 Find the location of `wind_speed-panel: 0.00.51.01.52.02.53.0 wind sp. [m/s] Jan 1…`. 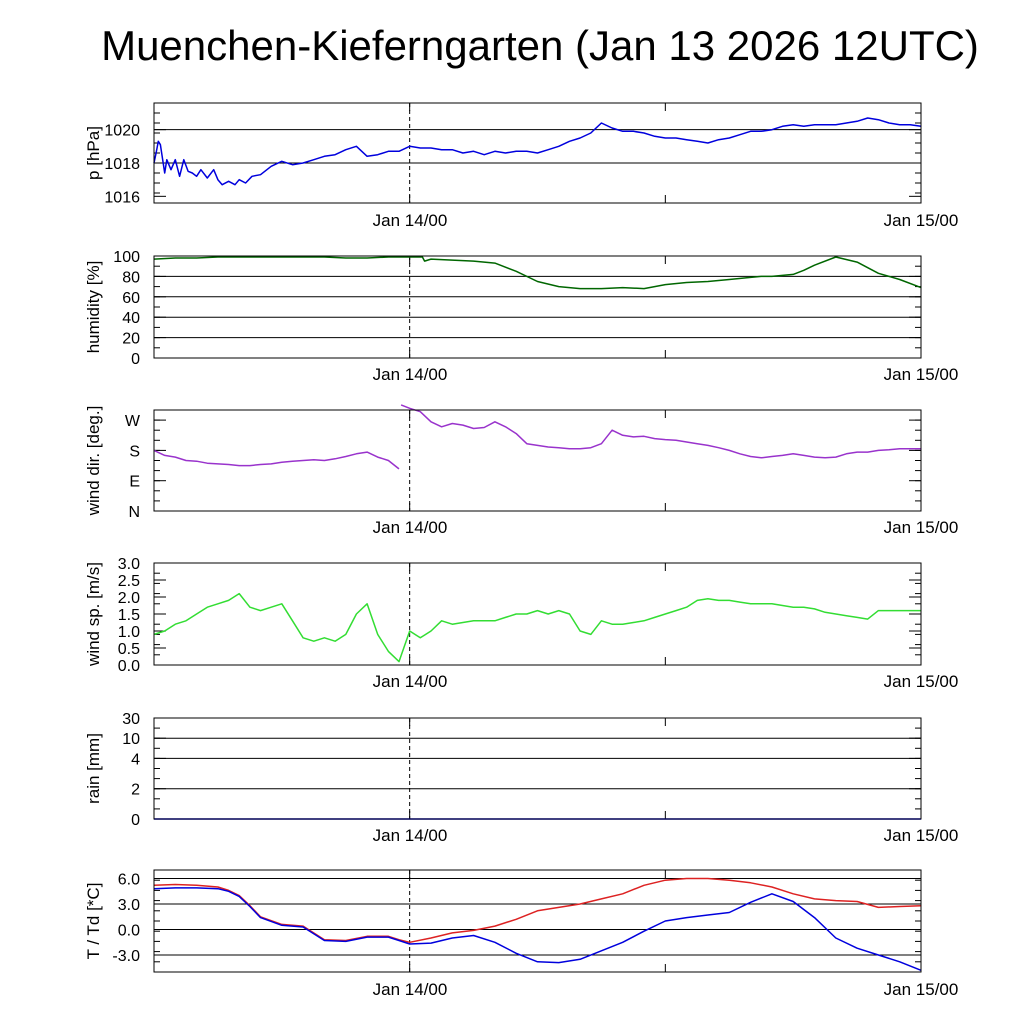

wind_speed-panel: 0.00.51.01.52.02.53.0 wind sp. [m/s] Jan 1… is located at coordinates (521, 623).